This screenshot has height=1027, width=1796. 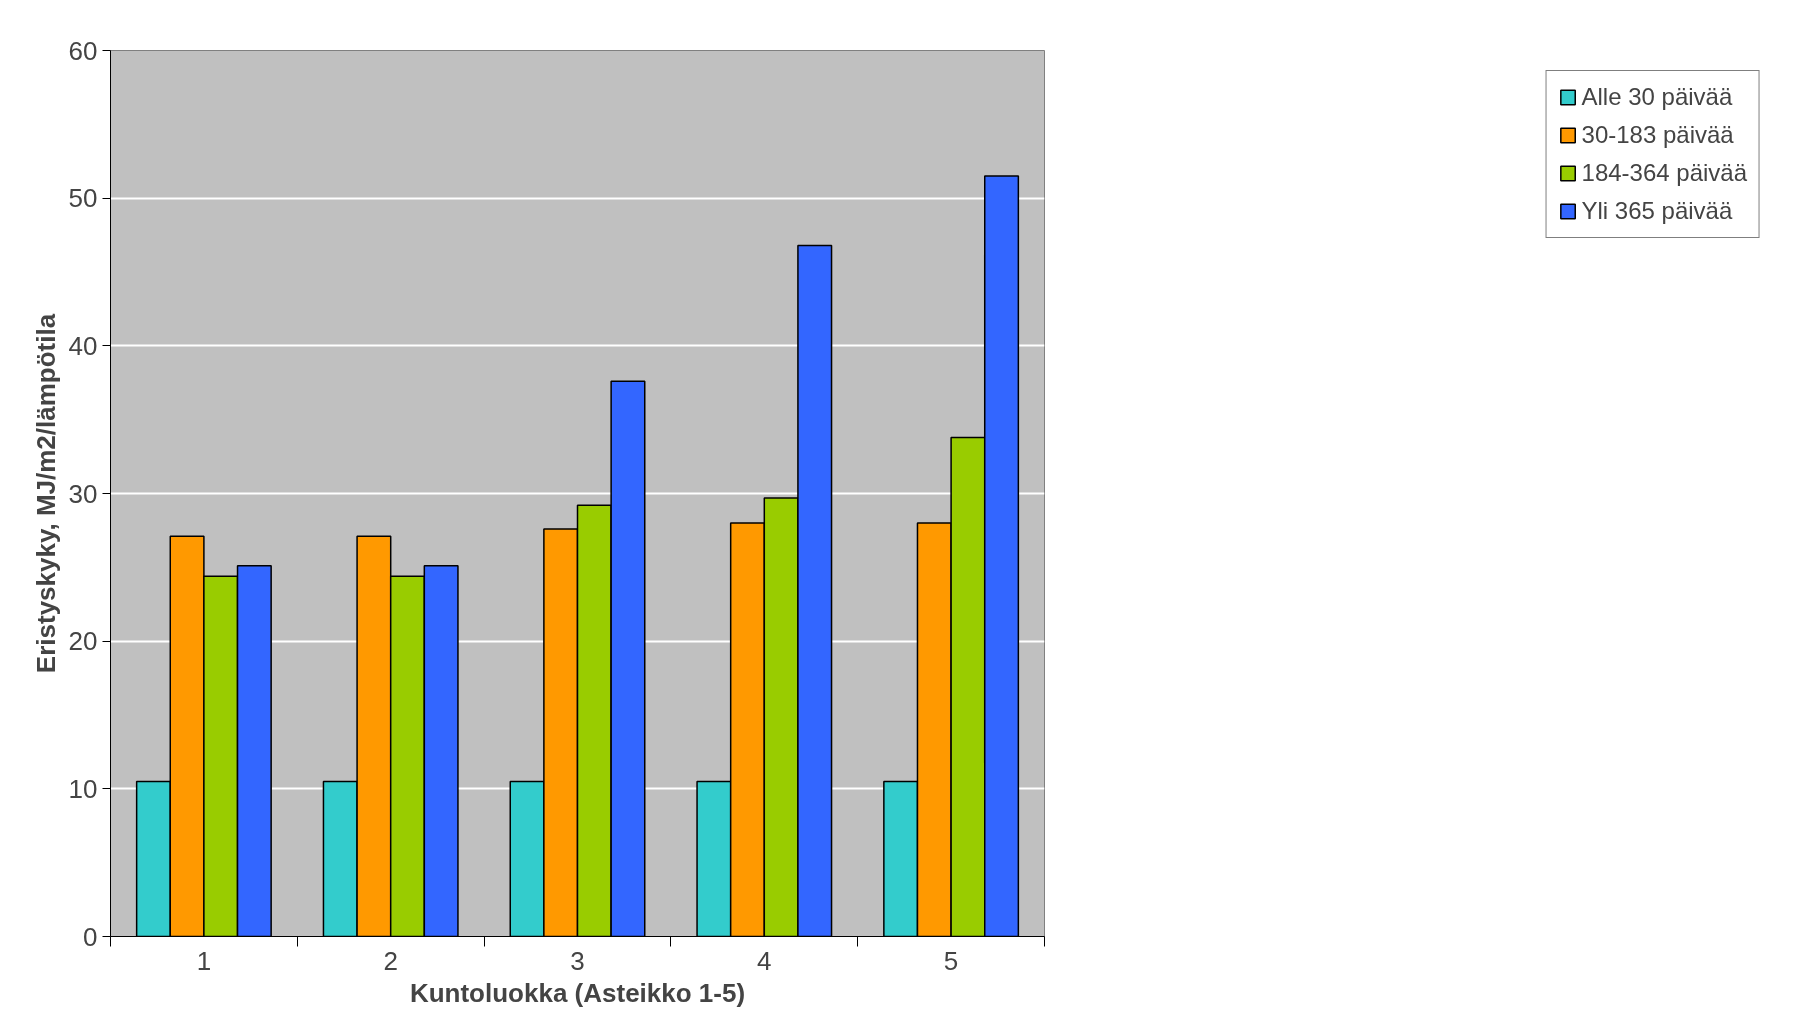 What do you see at coordinates (1657, 97) in the screenshot?
I see `legend-label: Alle 30 päivää` at bounding box center [1657, 97].